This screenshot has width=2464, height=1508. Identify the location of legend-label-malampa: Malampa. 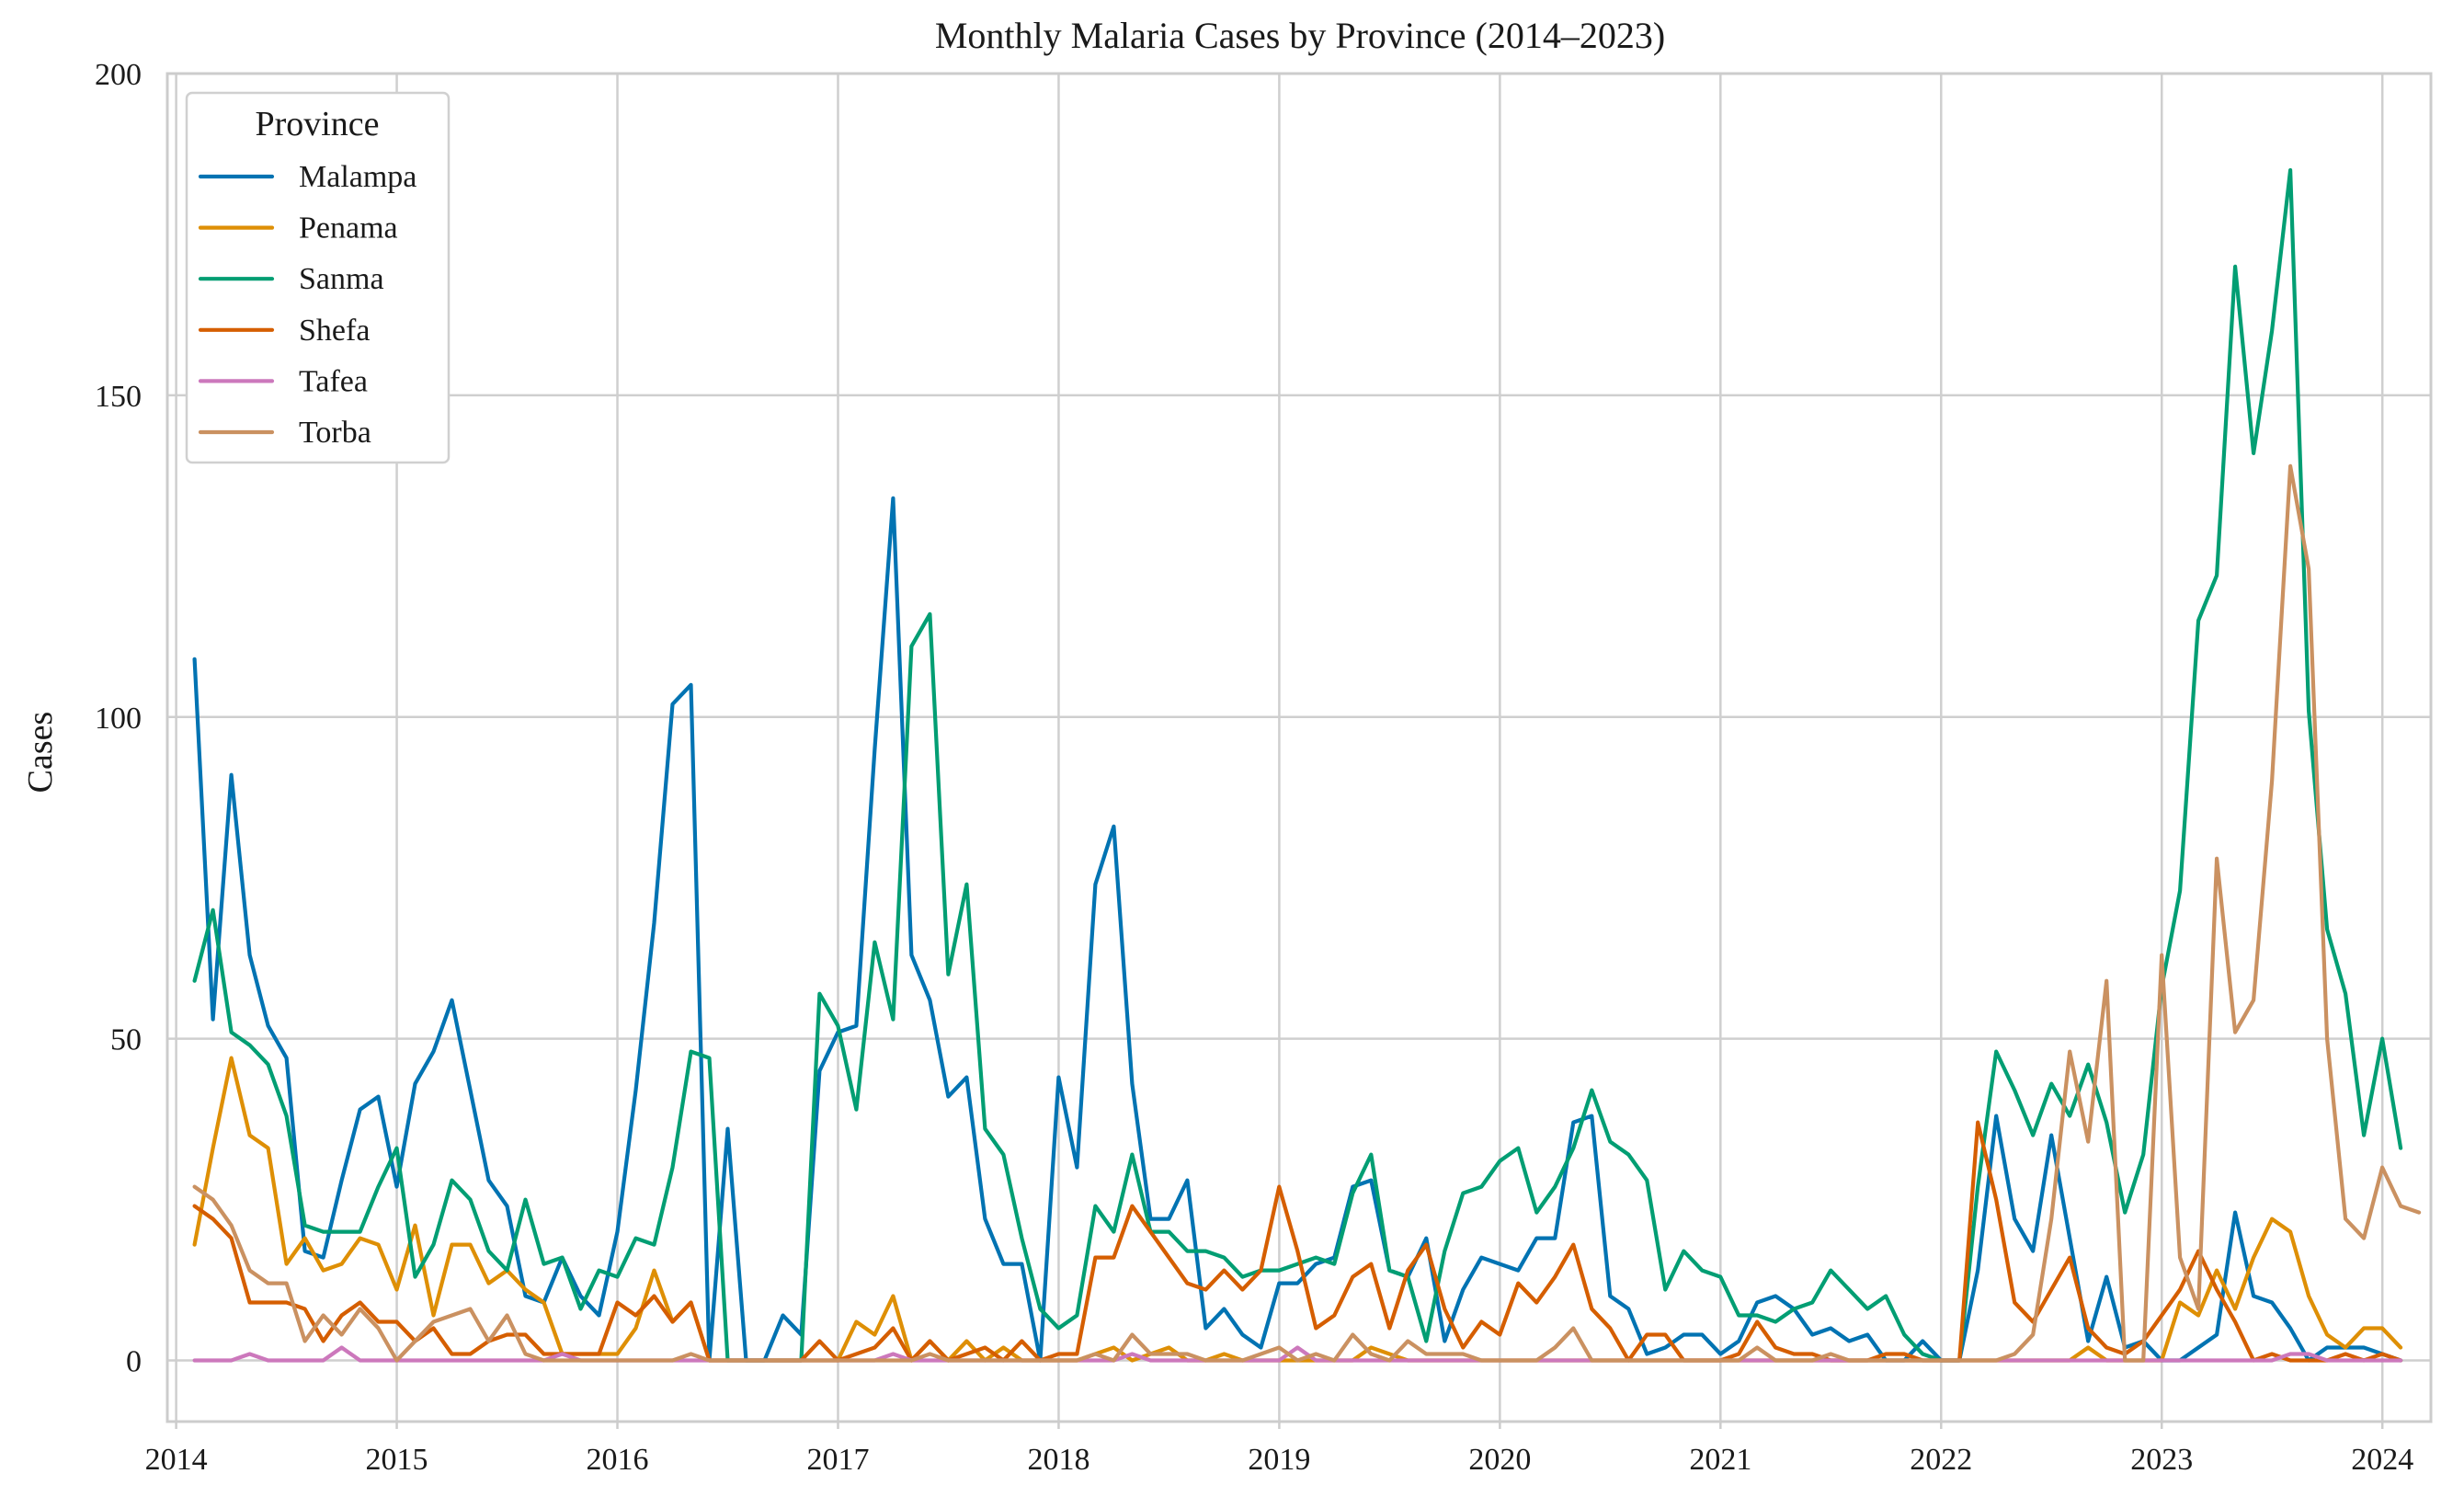
(357, 177).